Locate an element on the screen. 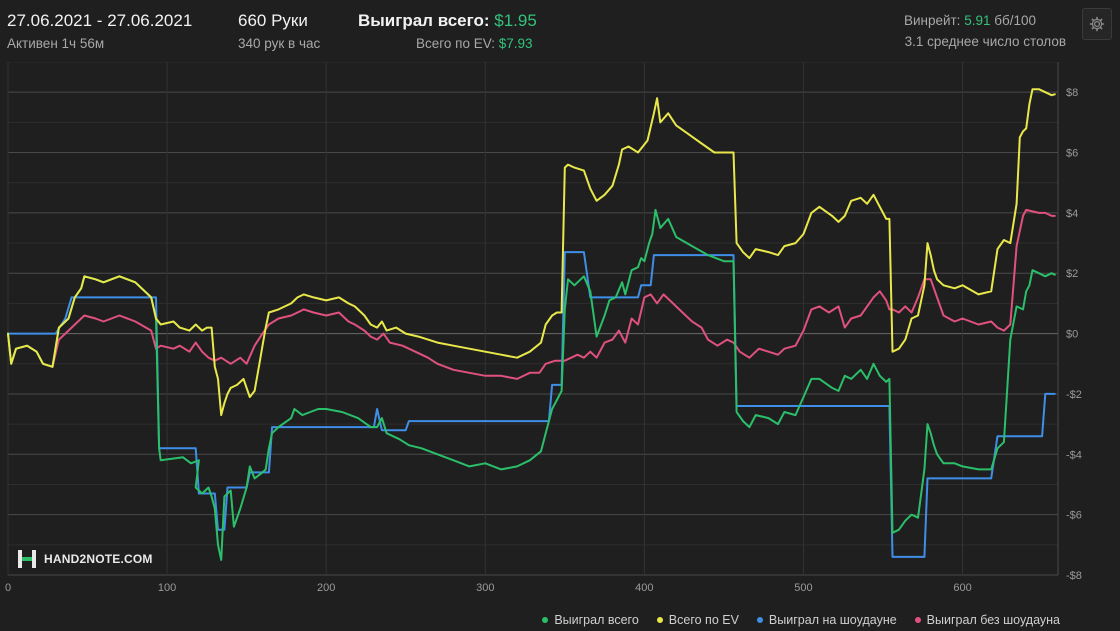  logo: HAND2NOTE.COM is located at coordinates (84, 559).